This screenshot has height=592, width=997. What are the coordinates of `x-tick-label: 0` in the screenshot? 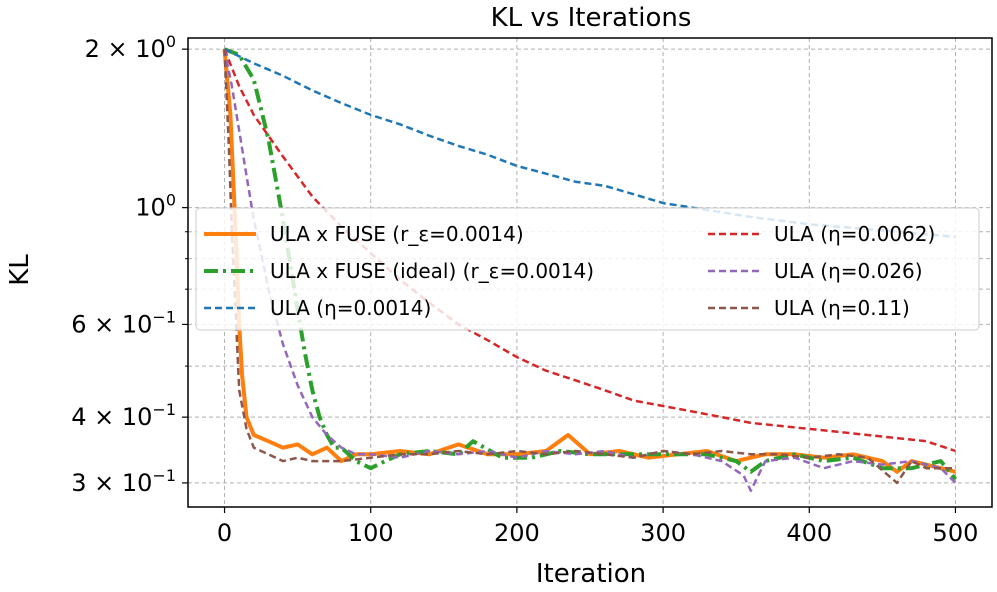 It's located at (224, 533).